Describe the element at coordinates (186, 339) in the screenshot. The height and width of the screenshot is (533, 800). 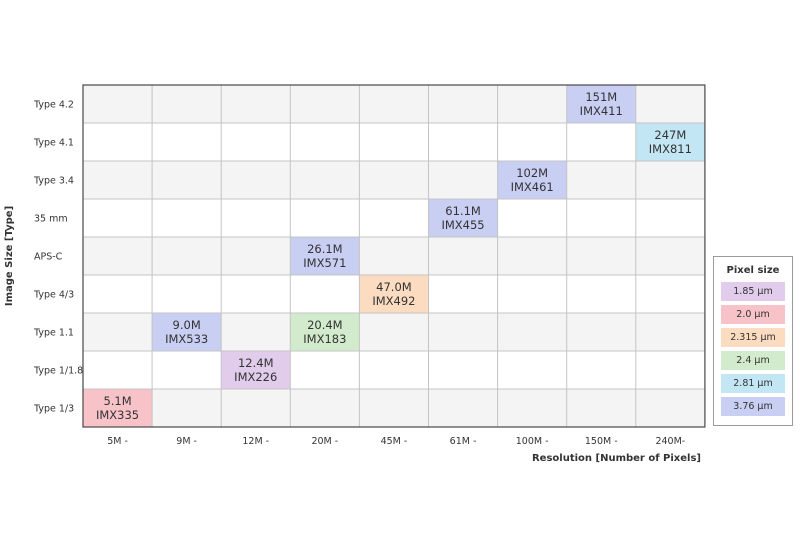
I see `cell-sensor: IMX533` at that location.